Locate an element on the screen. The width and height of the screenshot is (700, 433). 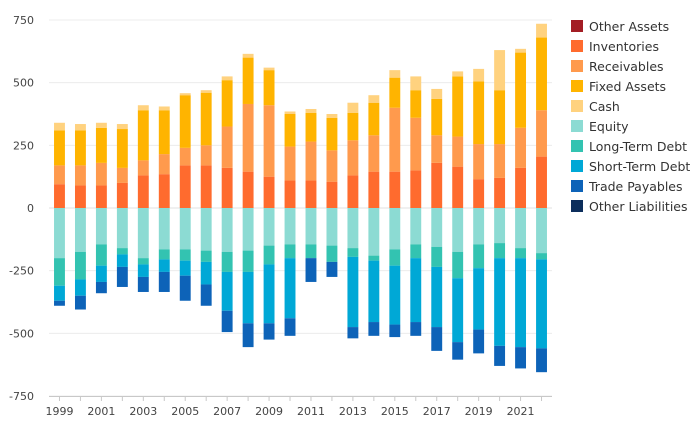
legend-item-receivables: Receivables is located at coordinates (630, 66).